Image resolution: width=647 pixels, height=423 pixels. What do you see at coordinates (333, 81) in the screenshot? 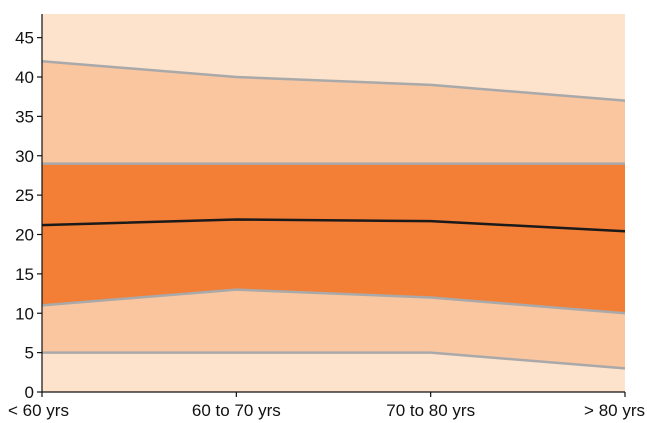
I see `line-p97` at bounding box center [333, 81].